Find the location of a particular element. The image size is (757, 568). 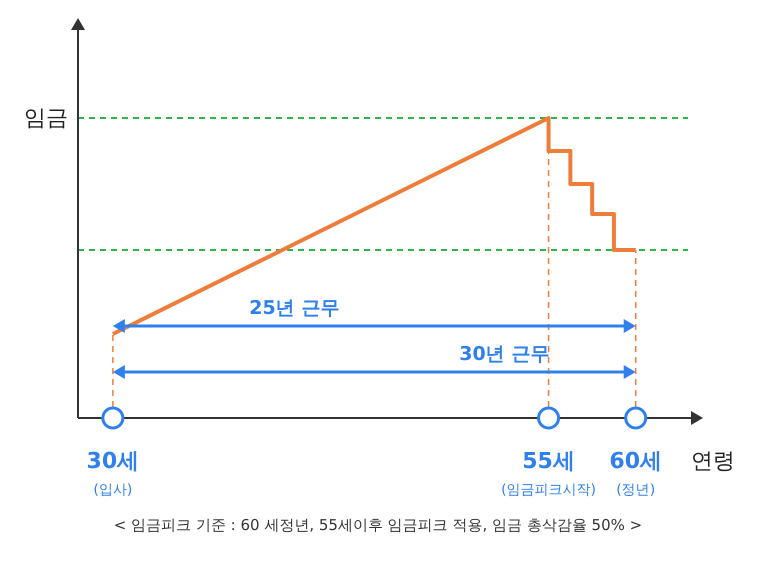

x-tick-label: 55세 (임금피크시작) is located at coordinates (548, 473).